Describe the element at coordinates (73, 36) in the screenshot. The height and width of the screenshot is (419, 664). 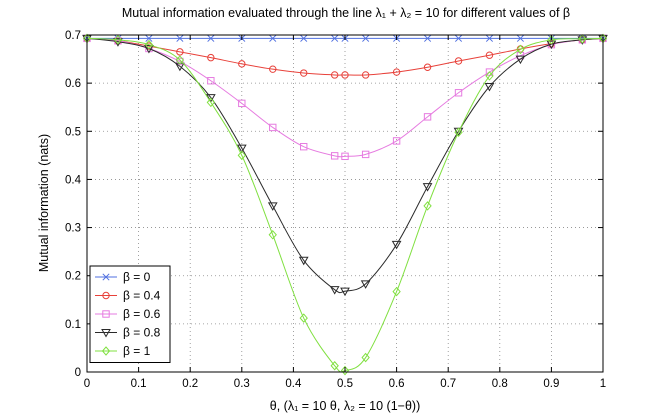
I see `y-tick-label: 0.7` at that location.